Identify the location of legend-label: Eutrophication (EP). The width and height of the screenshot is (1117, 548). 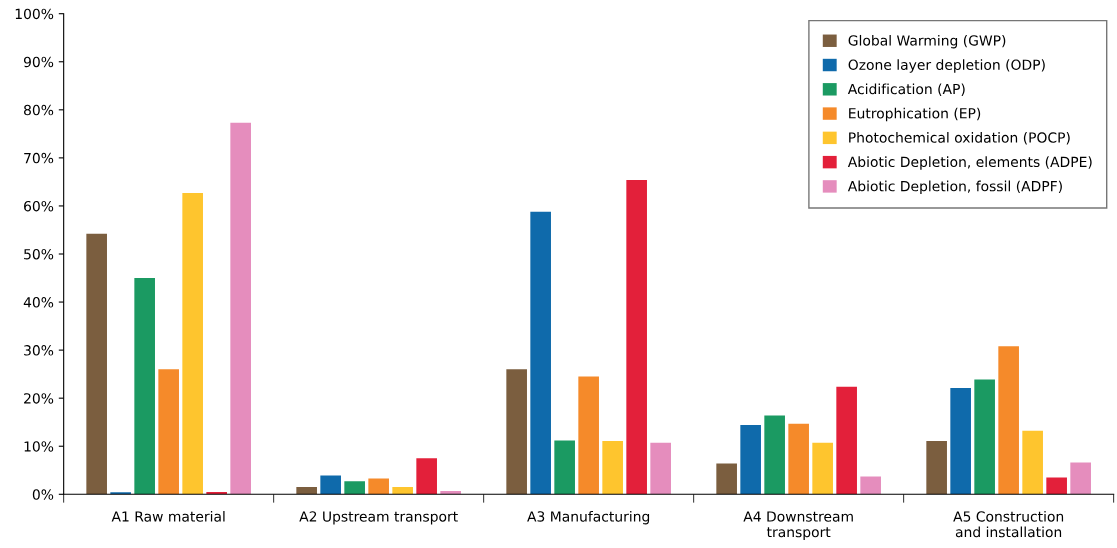
(915, 114).